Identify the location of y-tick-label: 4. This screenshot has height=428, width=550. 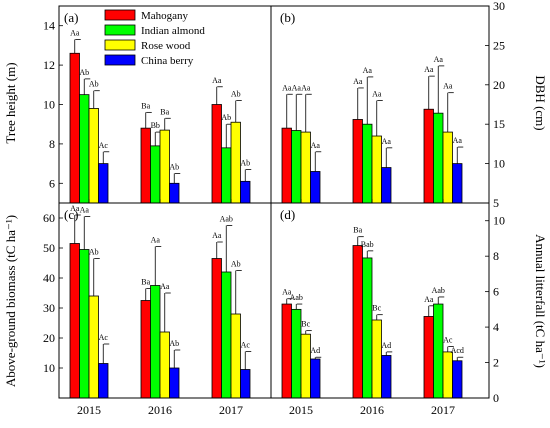
(496, 327).